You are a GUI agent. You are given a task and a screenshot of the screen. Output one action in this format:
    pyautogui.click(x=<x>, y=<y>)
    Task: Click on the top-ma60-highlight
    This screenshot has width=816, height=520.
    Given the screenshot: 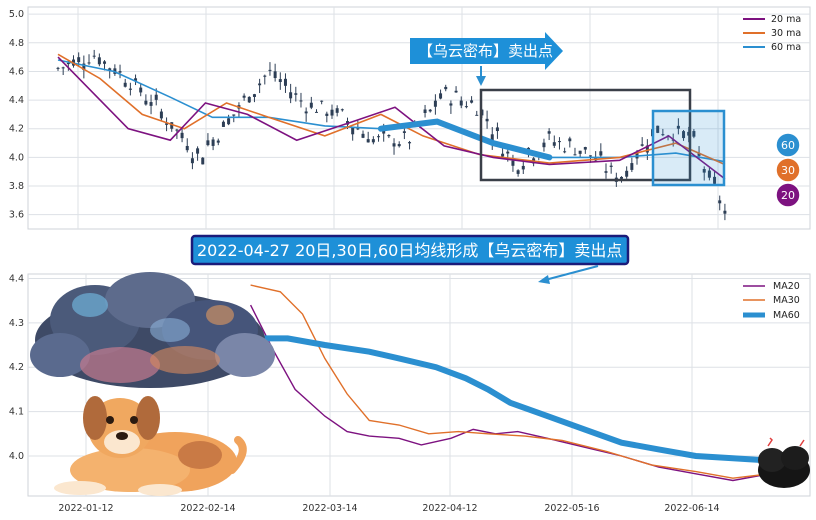 What is the action you would take?
    pyautogui.click(x=465, y=139)
    